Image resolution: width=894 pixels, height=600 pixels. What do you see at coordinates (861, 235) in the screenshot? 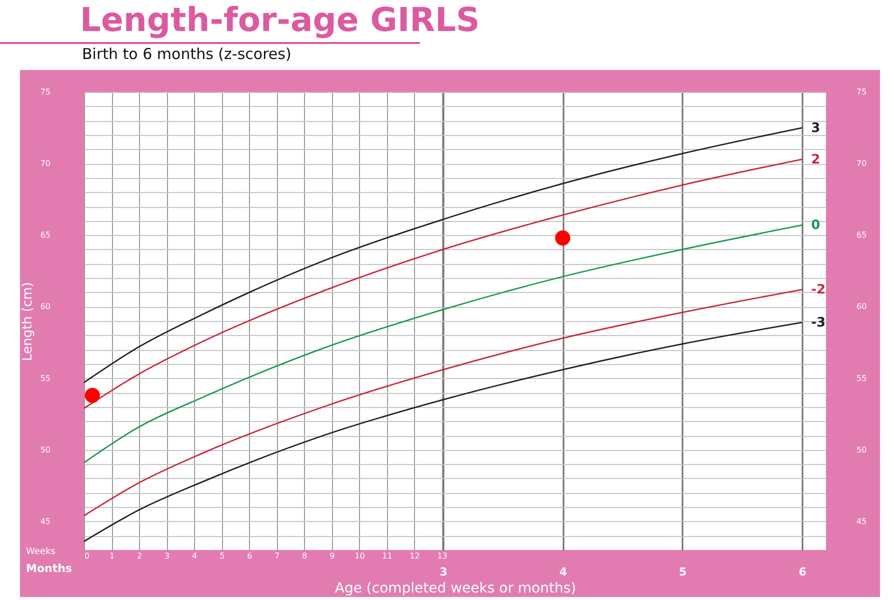
I see `y2-tick-label: 65` at bounding box center [861, 235].